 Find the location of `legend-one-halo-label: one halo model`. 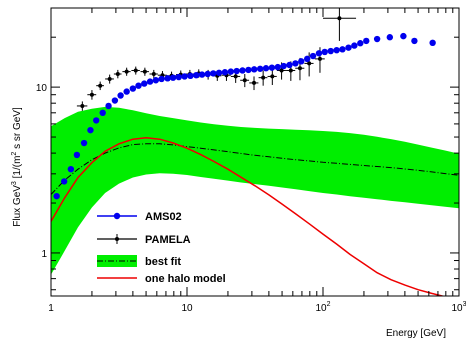

legend-one-halo-label: one halo model is located at coordinates (185, 279).